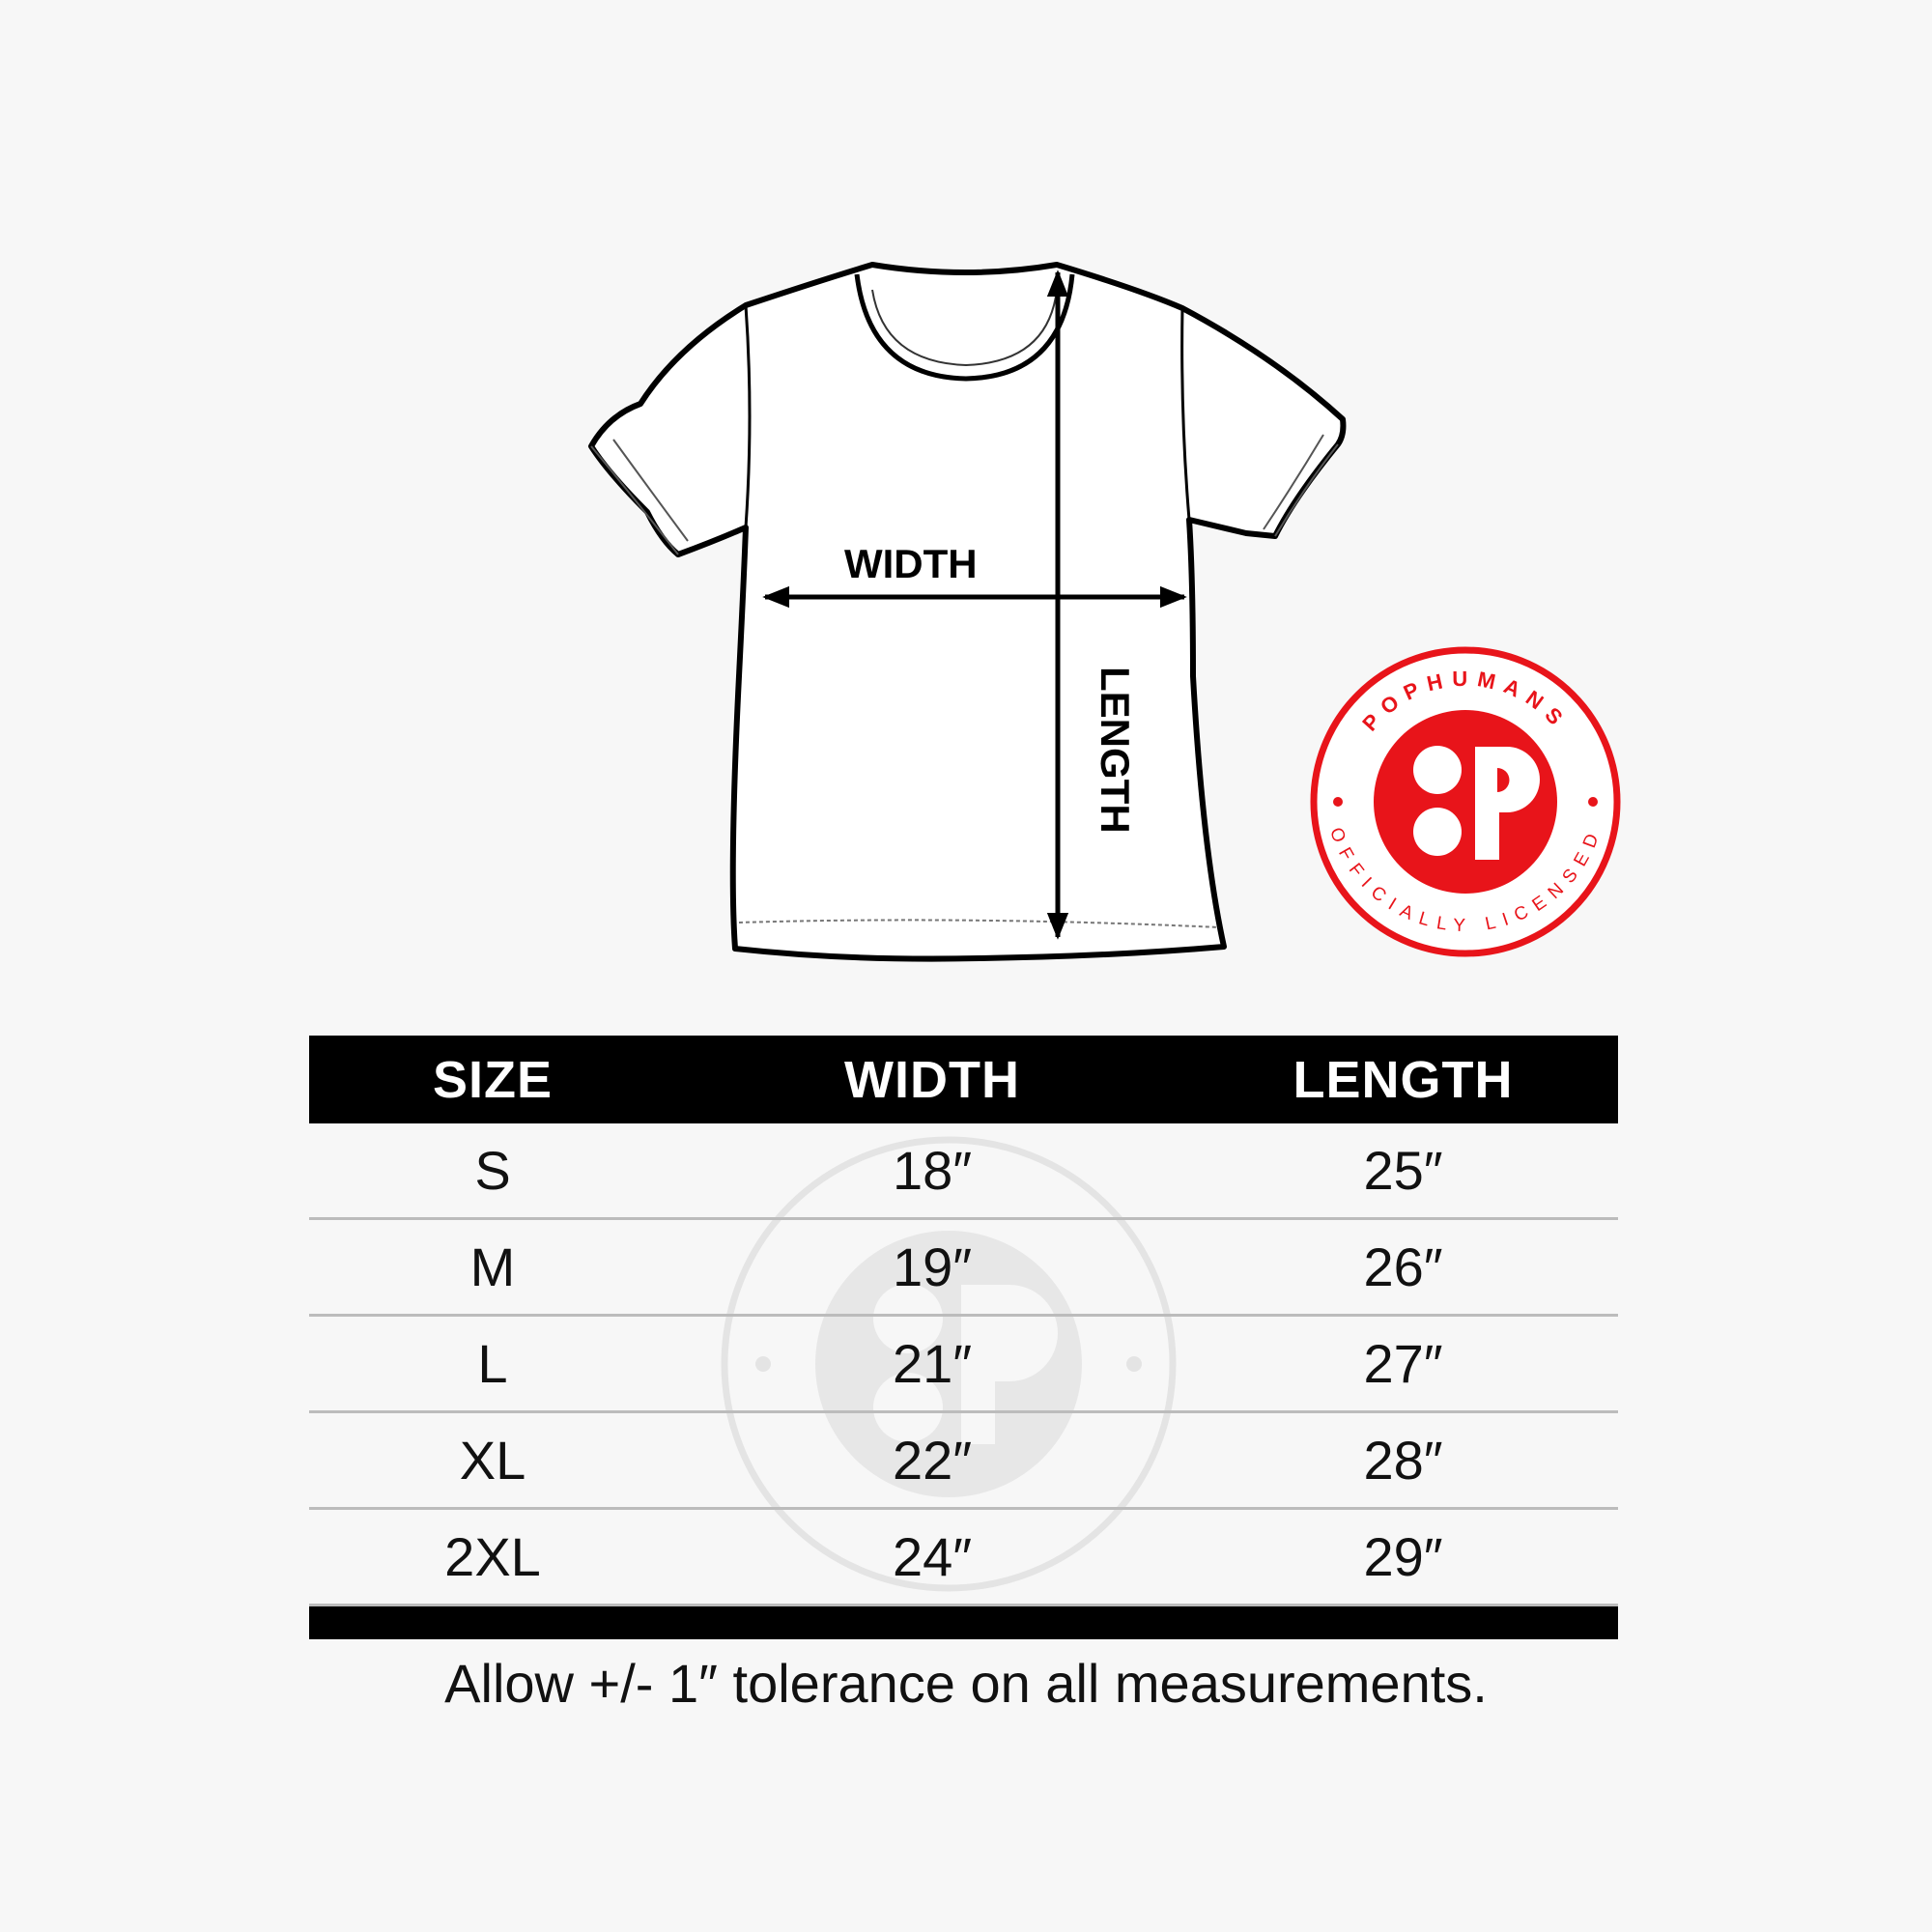 This screenshot has height=1932, width=1932. Describe the element at coordinates (1403, 1363) in the screenshot. I see `length-cell: 27″` at that location.